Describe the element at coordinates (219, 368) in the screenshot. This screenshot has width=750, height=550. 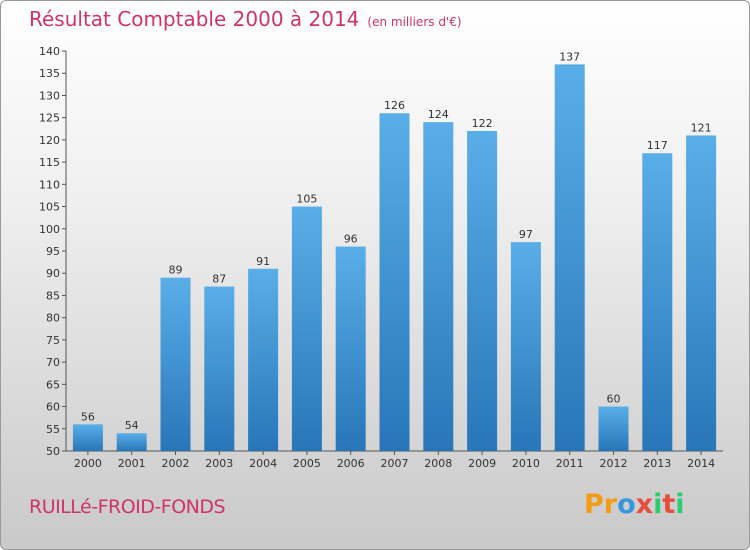
I see `bar-2003` at that location.